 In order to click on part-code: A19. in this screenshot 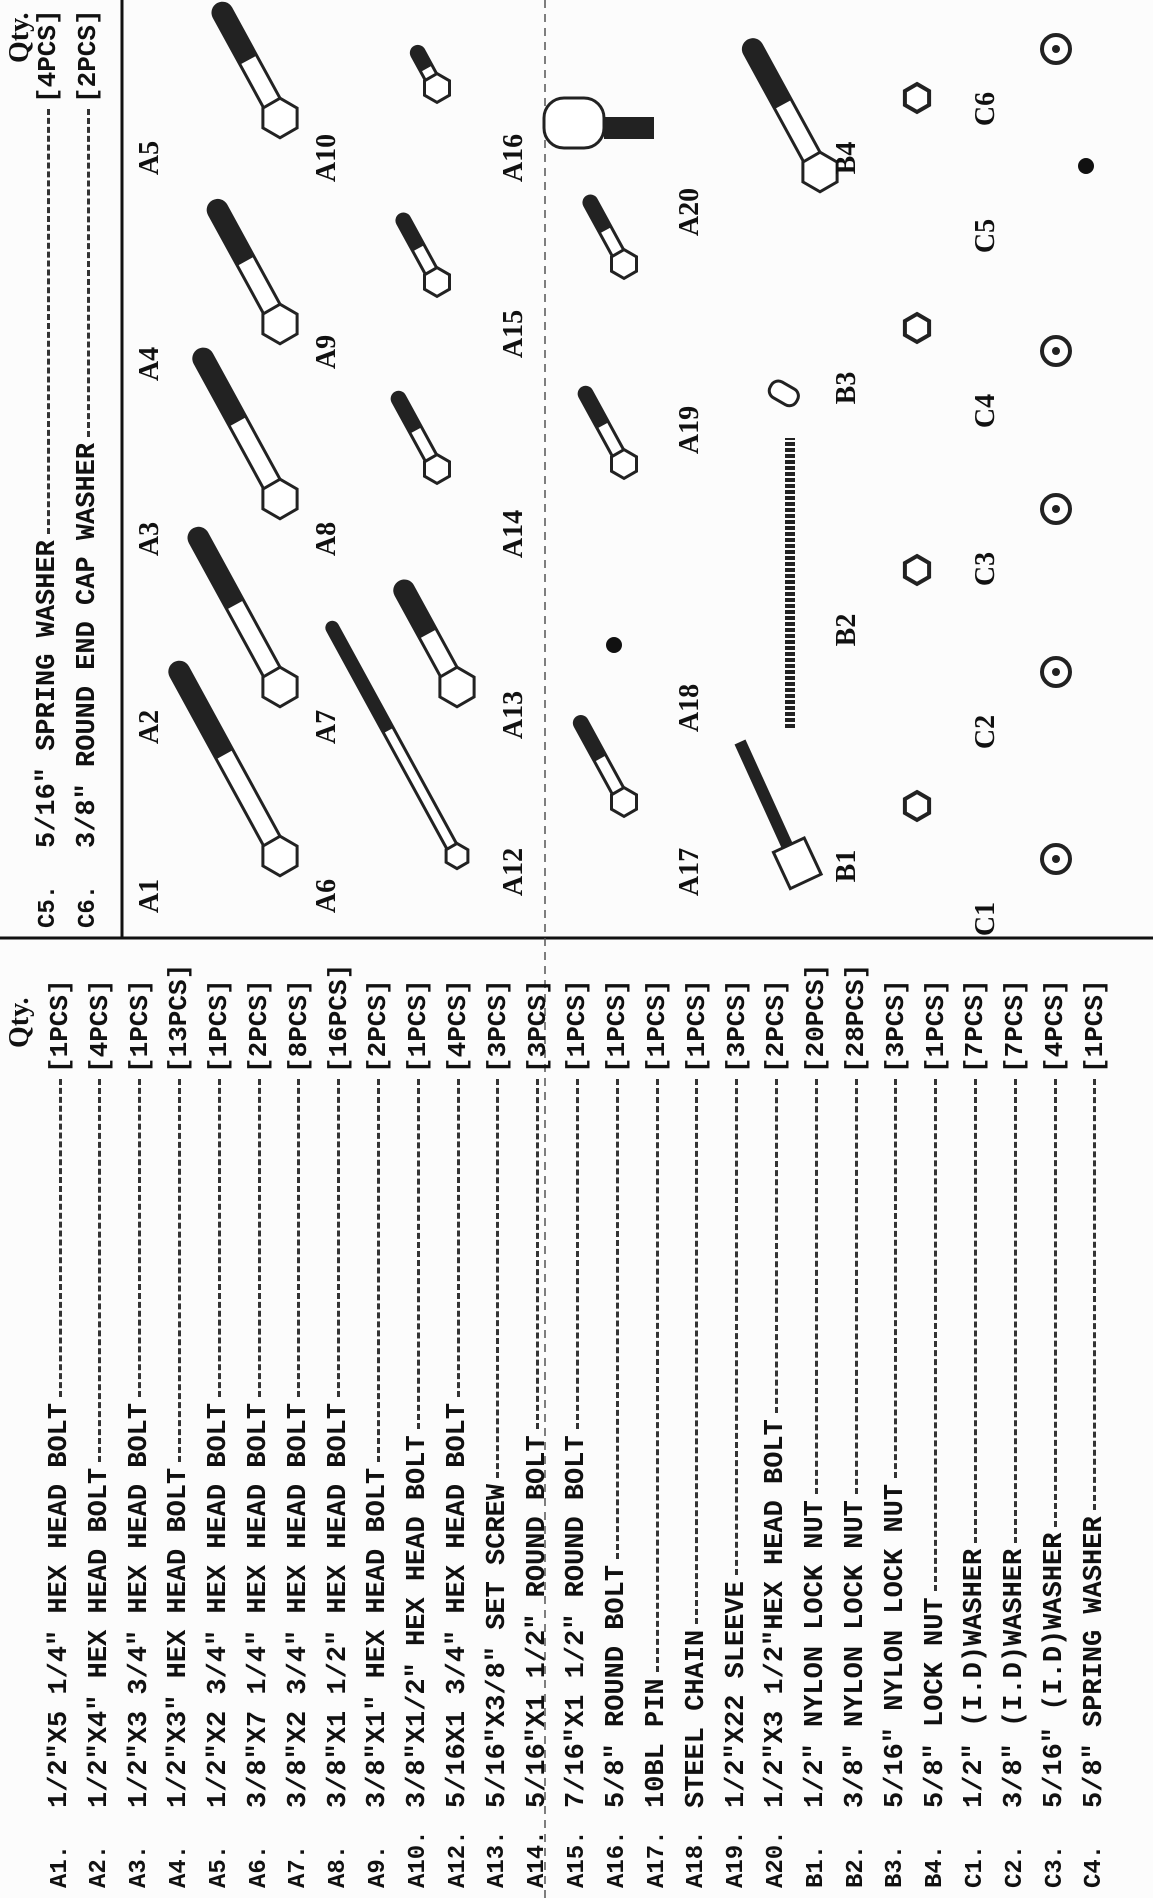, I will do `click(737, 1859)`.